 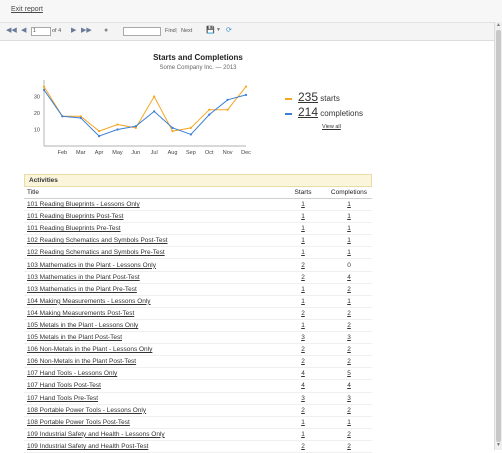 I want to click on activity-title-link: 101 Reading Blueprints Post-Test, so click(x=75, y=217).